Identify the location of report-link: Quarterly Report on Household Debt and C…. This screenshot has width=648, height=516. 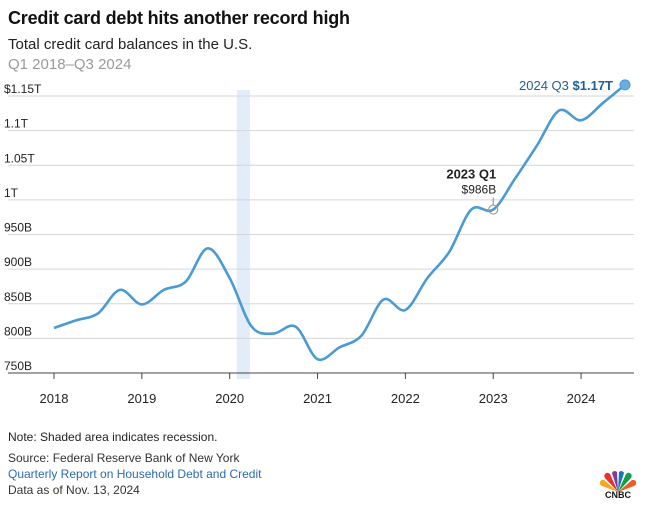
(135, 474).